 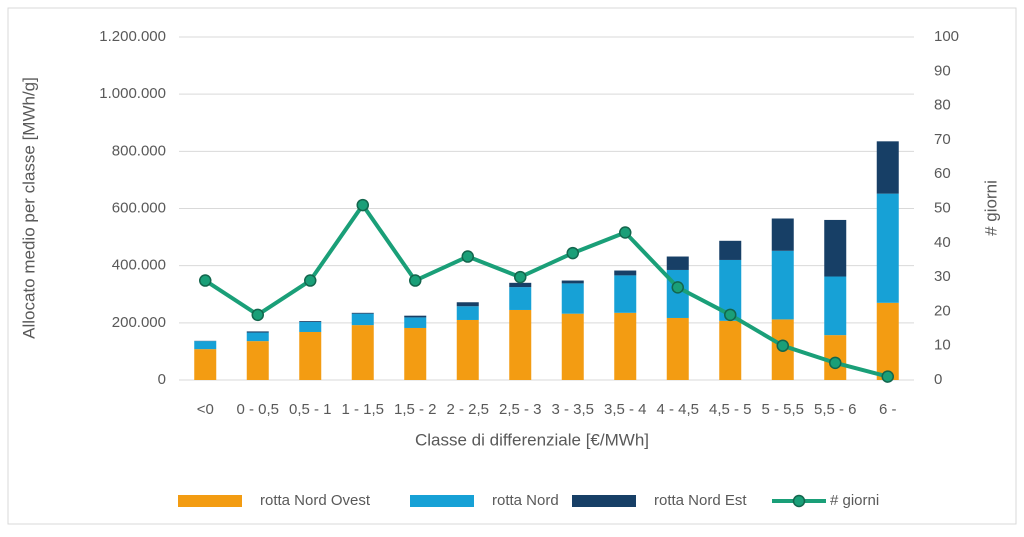 What do you see at coordinates (532, 439) in the screenshot?
I see `x-axis-title: Classe di differenziale [€/MWh]` at bounding box center [532, 439].